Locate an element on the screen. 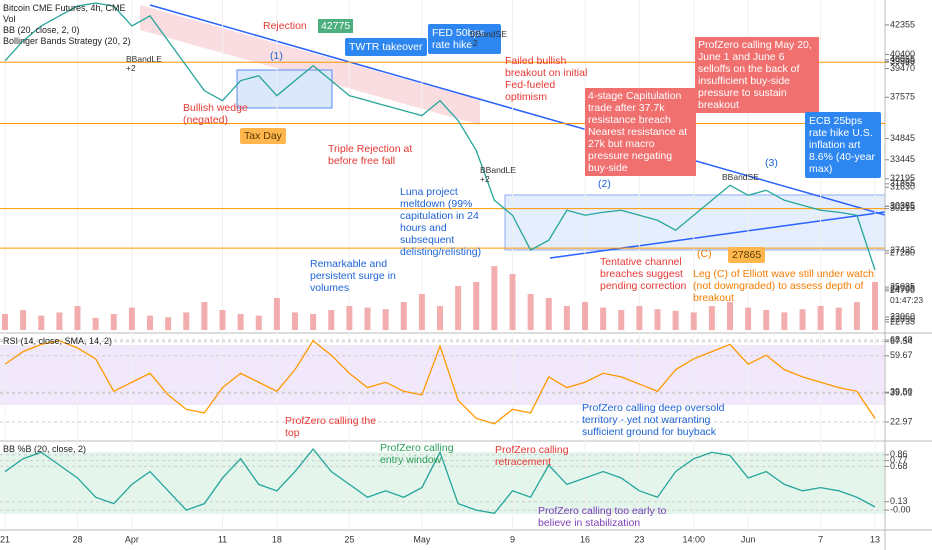 The image size is (932, 550). y-tick-label: -0.00 is located at coordinates (900, 509).